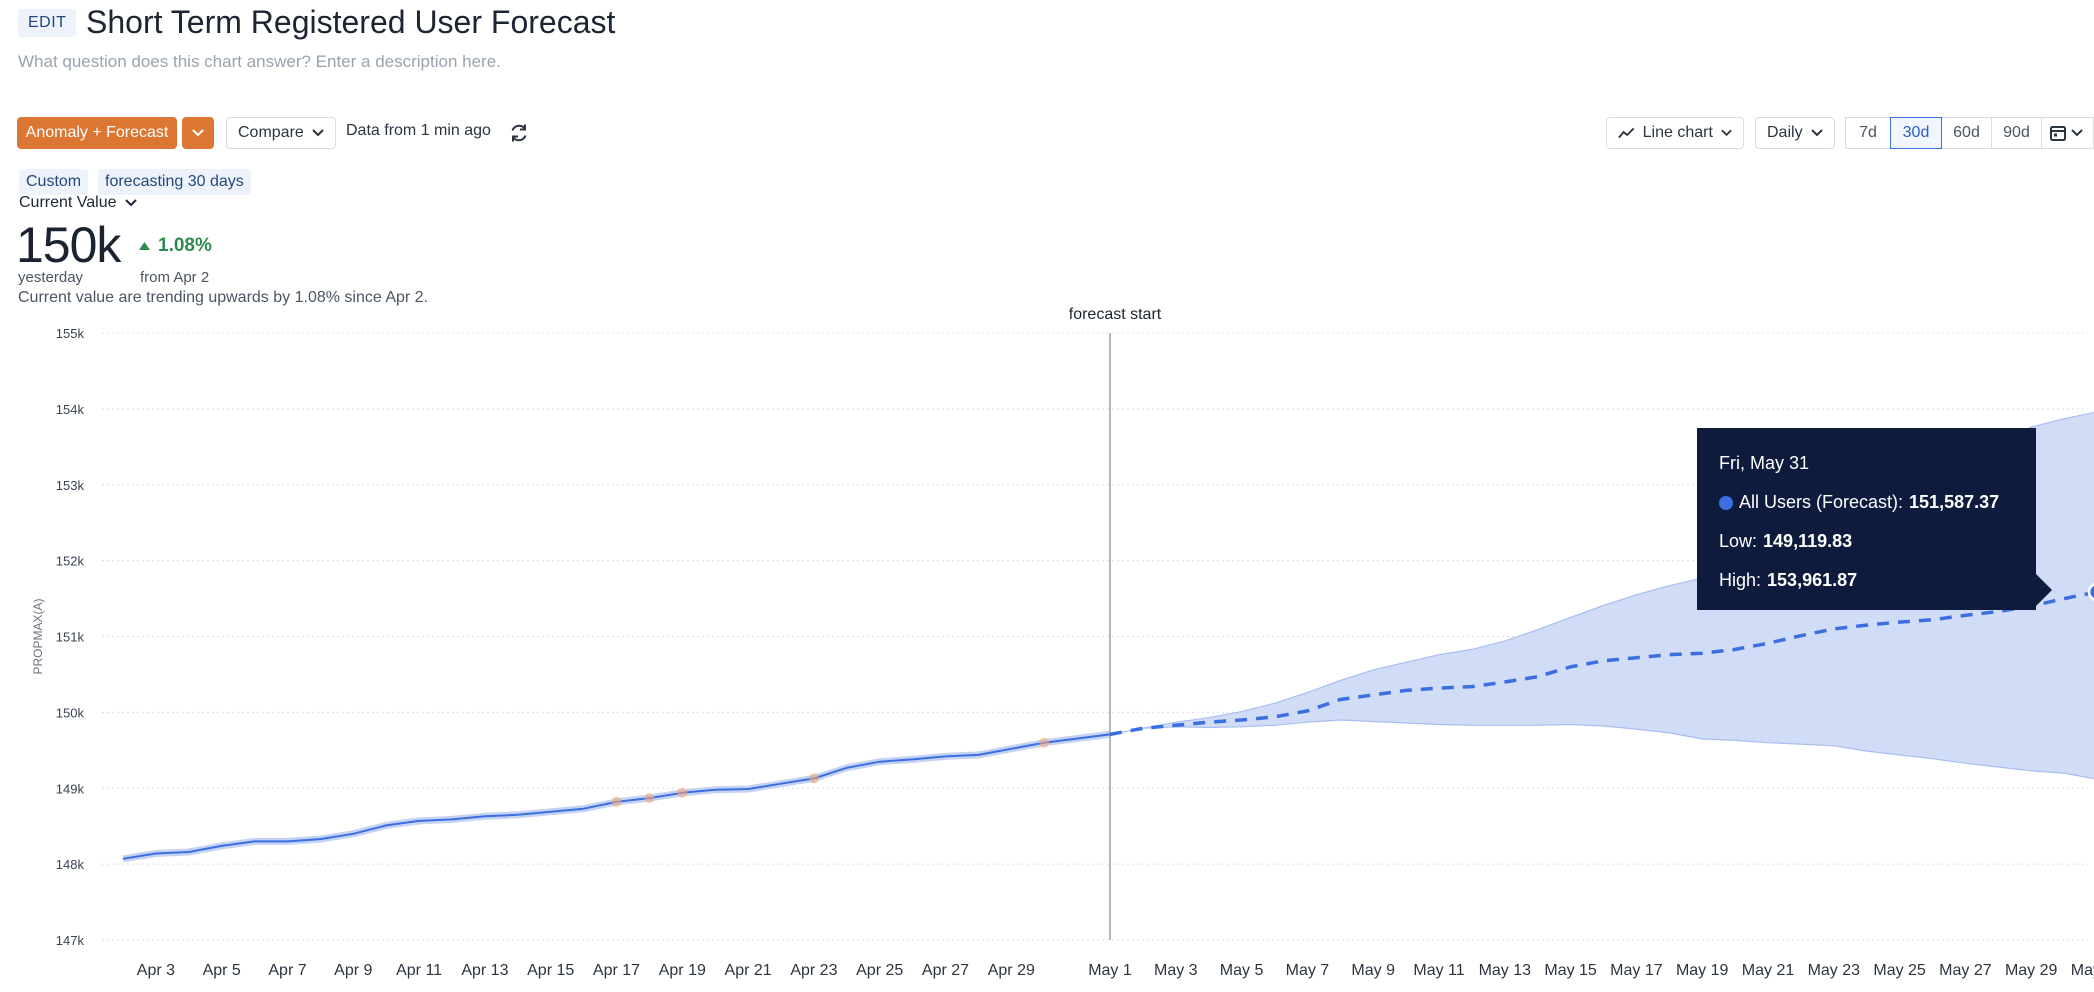  I want to click on y-tick-label: 149k, so click(70, 788).